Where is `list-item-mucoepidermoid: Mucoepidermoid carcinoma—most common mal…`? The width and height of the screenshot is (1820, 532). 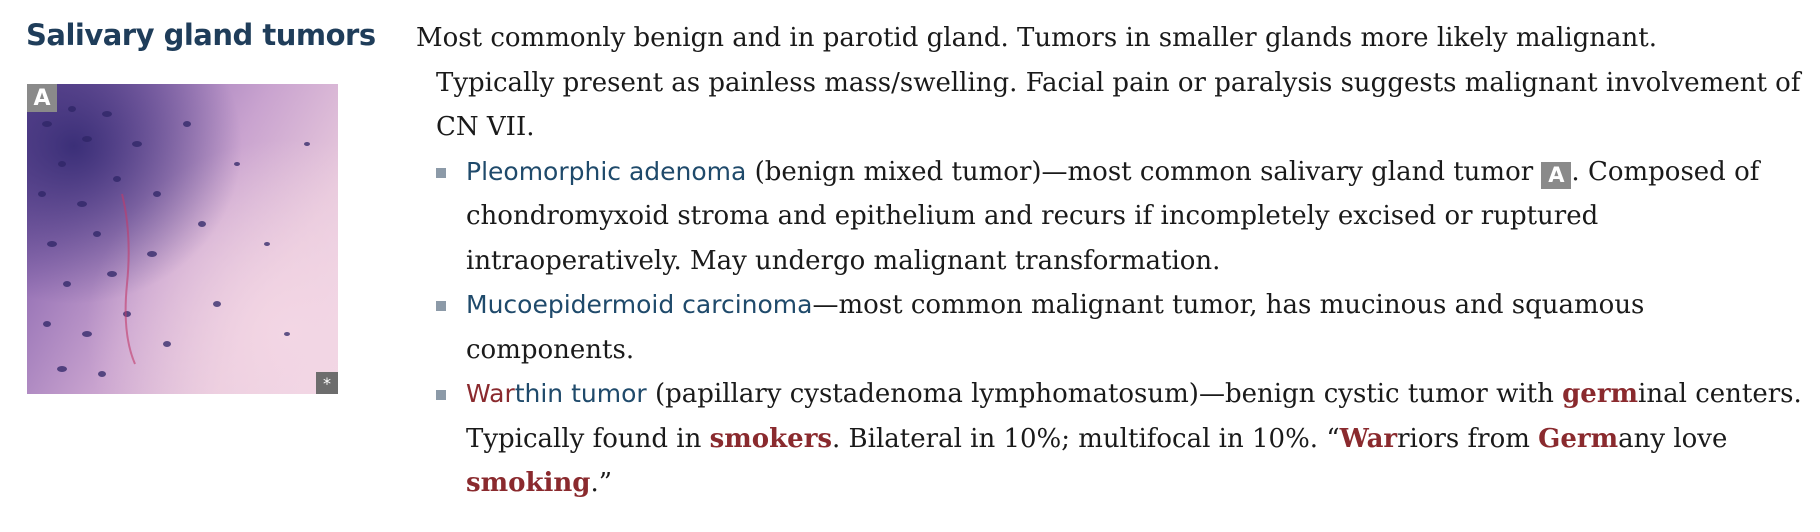 list-item-mucoepidermoid: Mucoepidermoid carcinoma—most common mal… is located at coordinates (1125, 327).